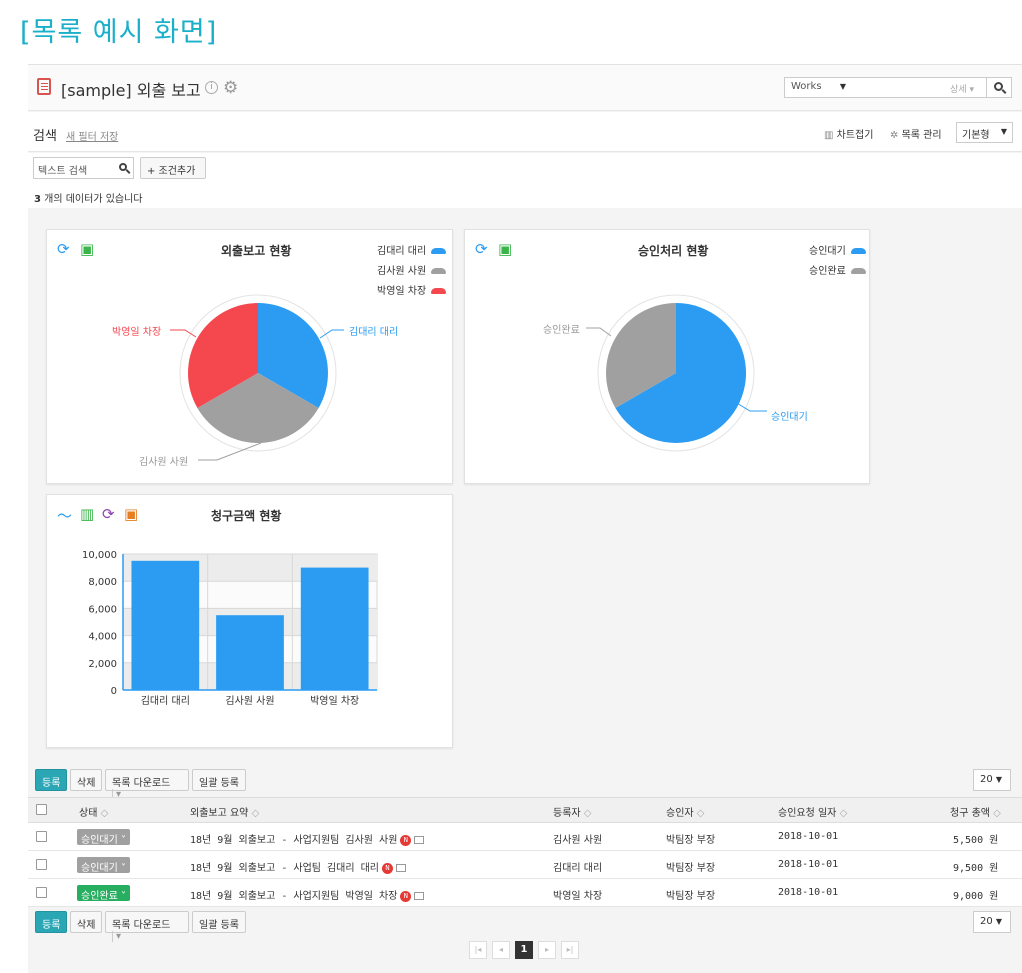 Image resolution: width=1022 pixels, height=973 pixels. I want to click on view-mode-select: 기본형 ▼, so click(984, 132).